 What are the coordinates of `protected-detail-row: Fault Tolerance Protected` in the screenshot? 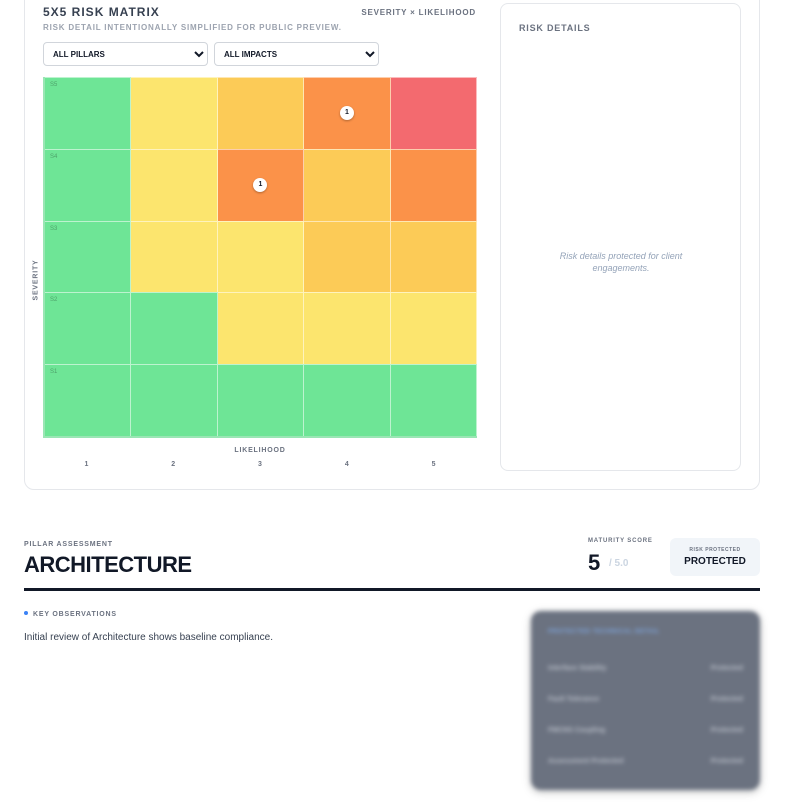 It's located at (645, 702).